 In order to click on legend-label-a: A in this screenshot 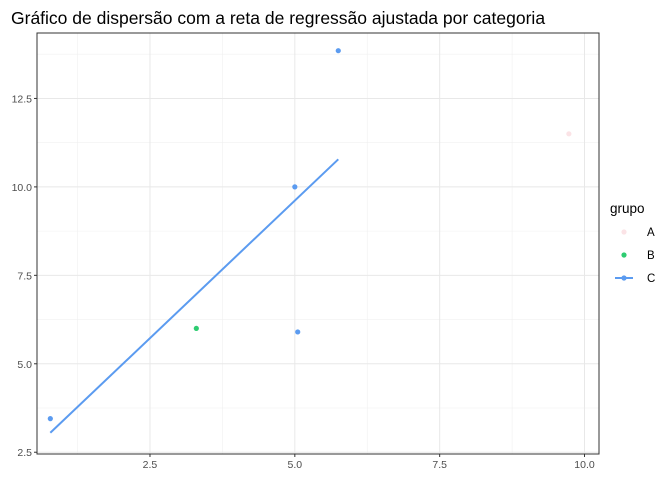, I will do `click(651, 233)`.